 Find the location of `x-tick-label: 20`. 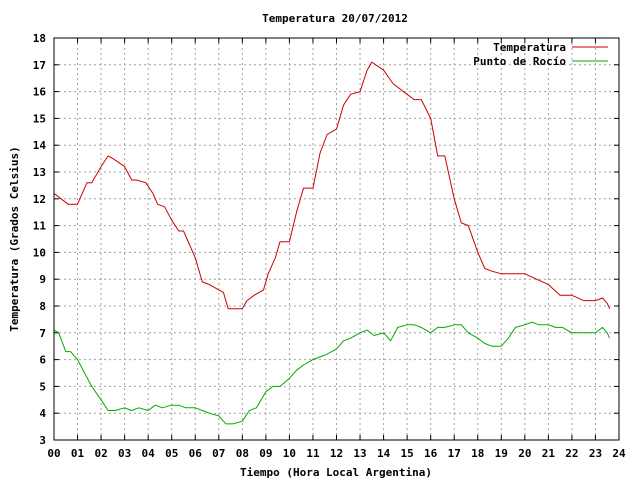

x-tick-label: 20 is located at coordinates (524, 453).